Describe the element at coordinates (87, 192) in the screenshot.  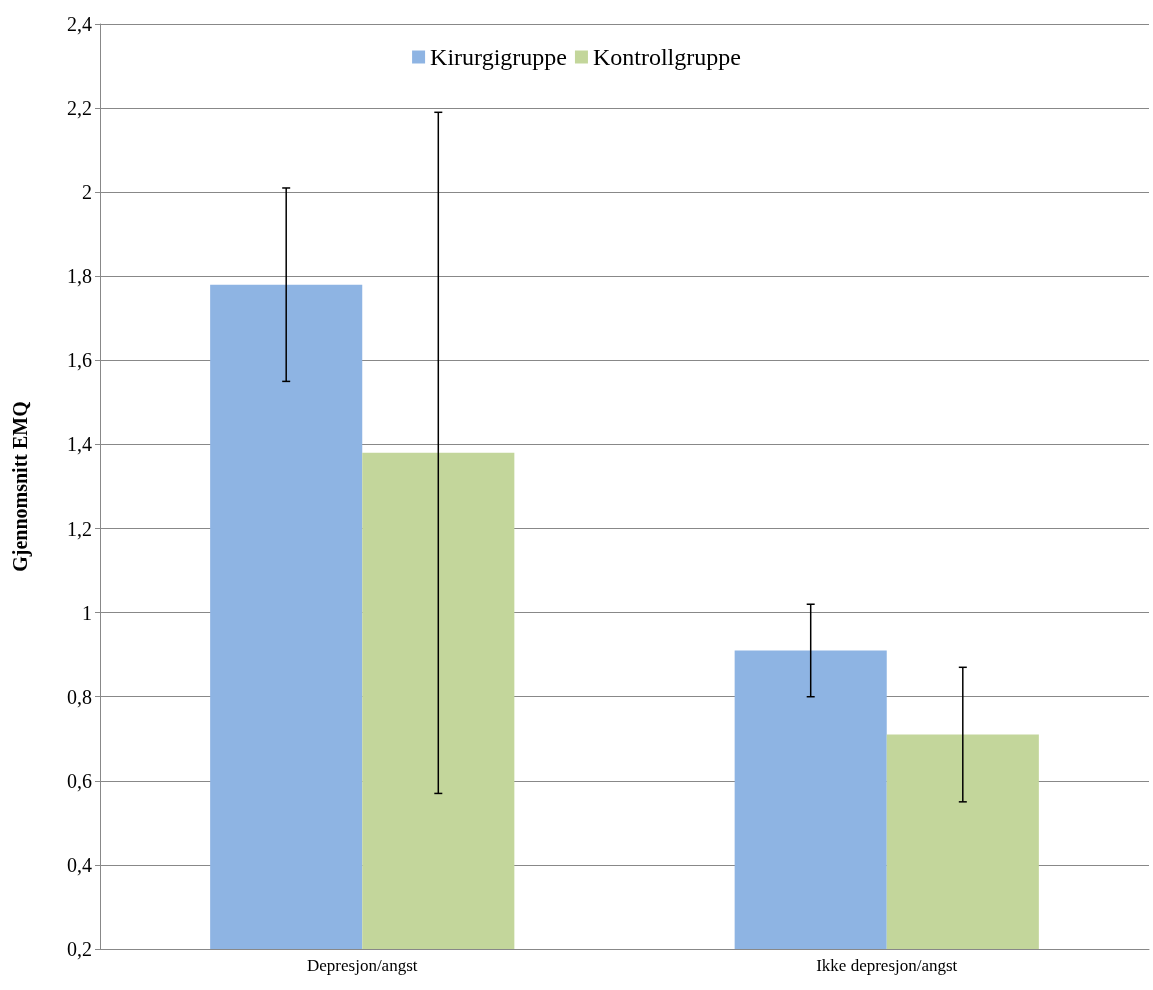
I see `y-tick-label: 2` at that location.